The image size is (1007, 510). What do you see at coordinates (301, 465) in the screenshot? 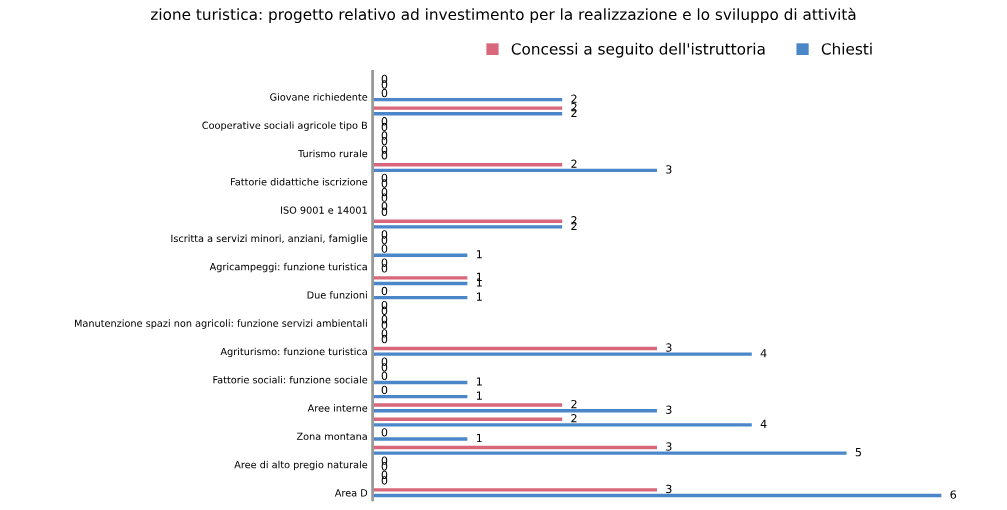
I see `y-tick-label: Aree di alto pregio naturale` at bounding box center [301, 465].